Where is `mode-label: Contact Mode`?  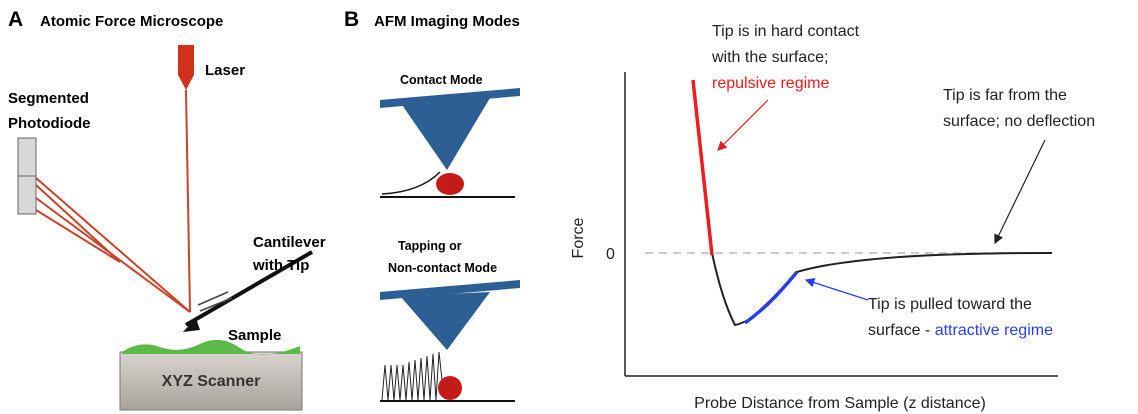
mode-label: Contact Mode is located at coordinates (441, 80).